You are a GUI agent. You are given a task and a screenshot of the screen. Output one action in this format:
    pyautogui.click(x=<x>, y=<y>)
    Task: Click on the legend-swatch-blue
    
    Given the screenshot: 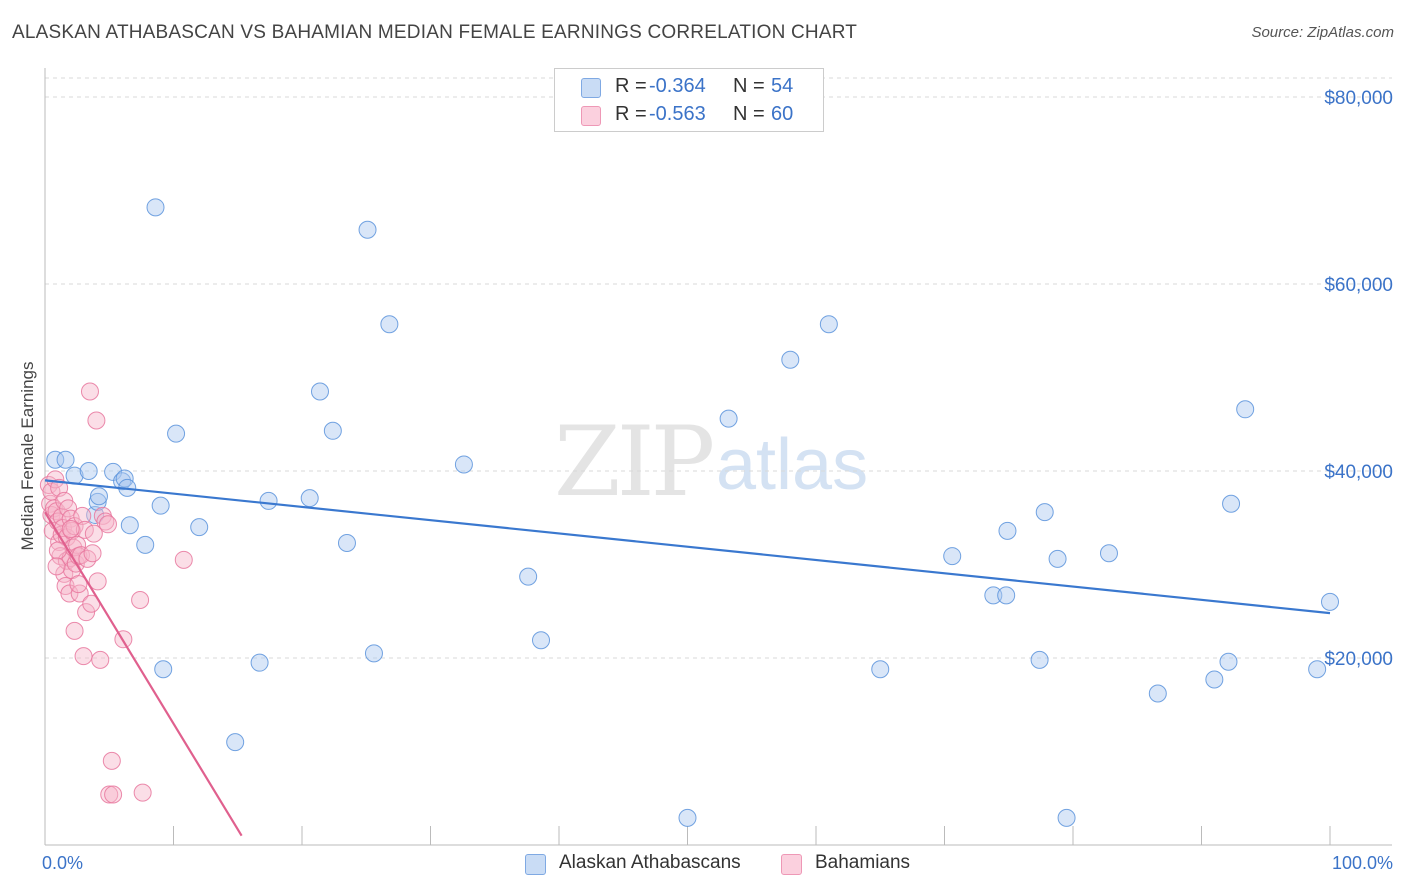 What is the action you would take?
    pyautogui.click(x=591, y=88)
    